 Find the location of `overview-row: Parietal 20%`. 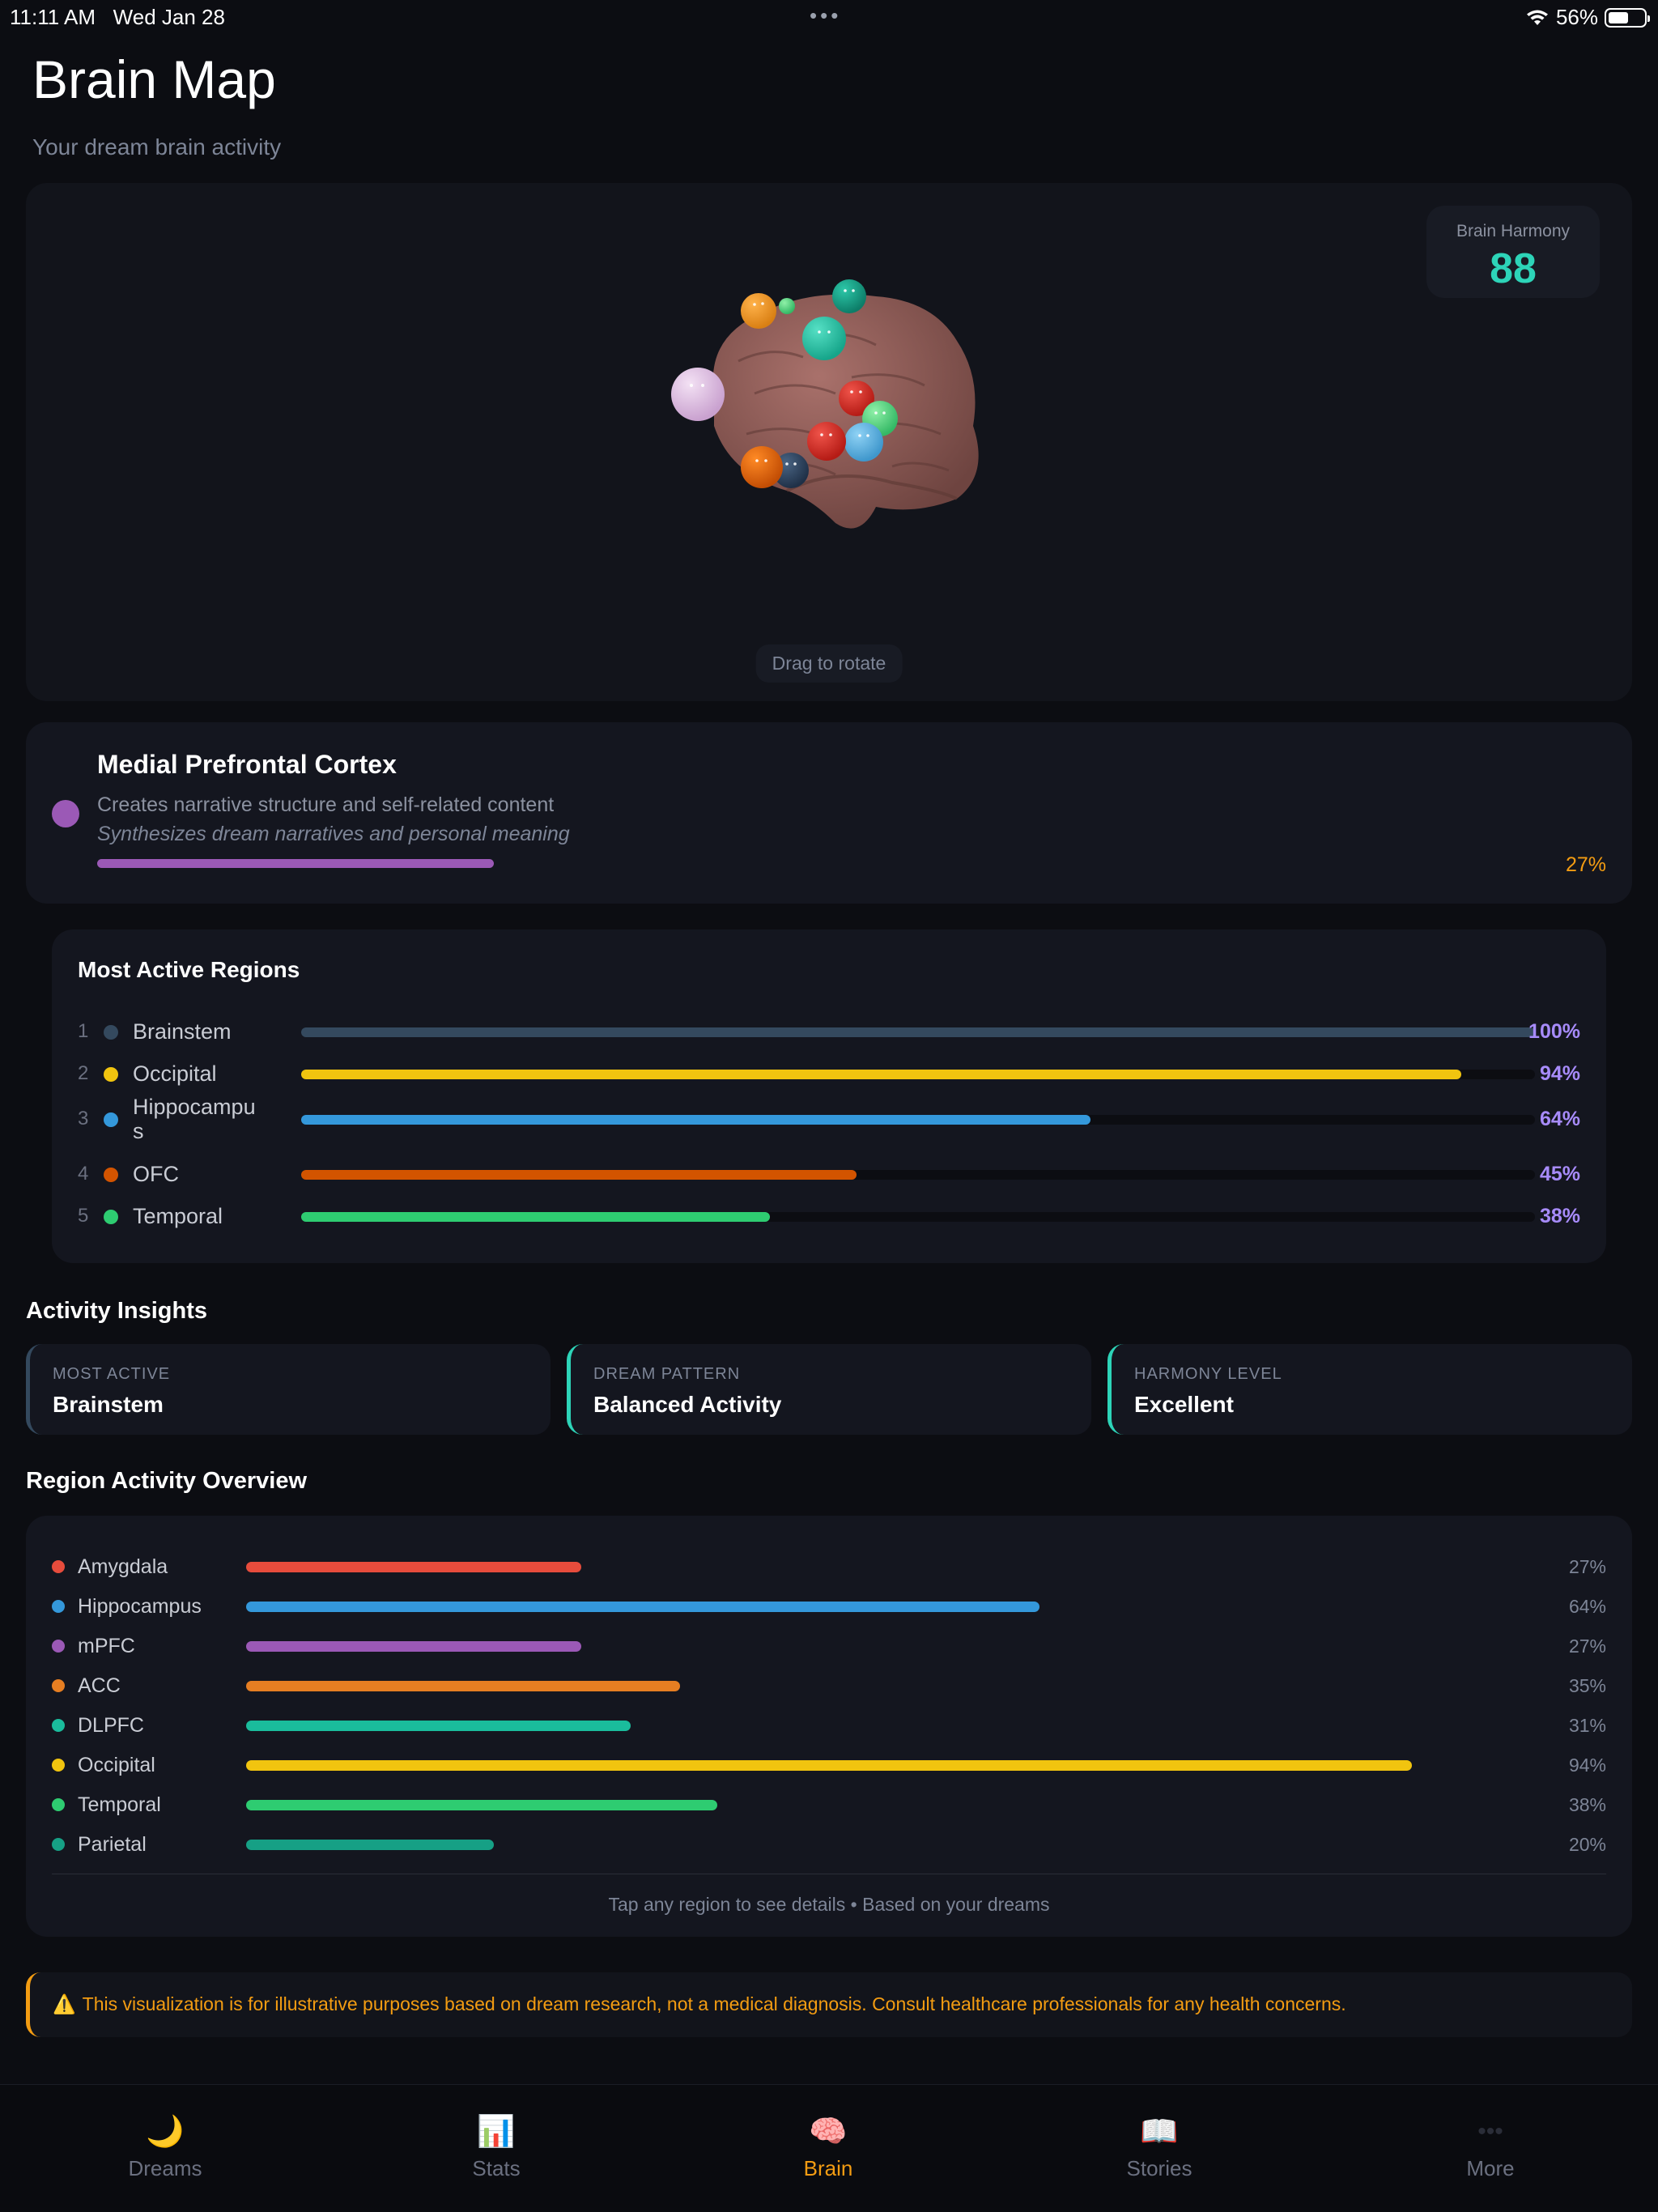

overview-row: Parietal 20% is located at coordinates (829, 1844).